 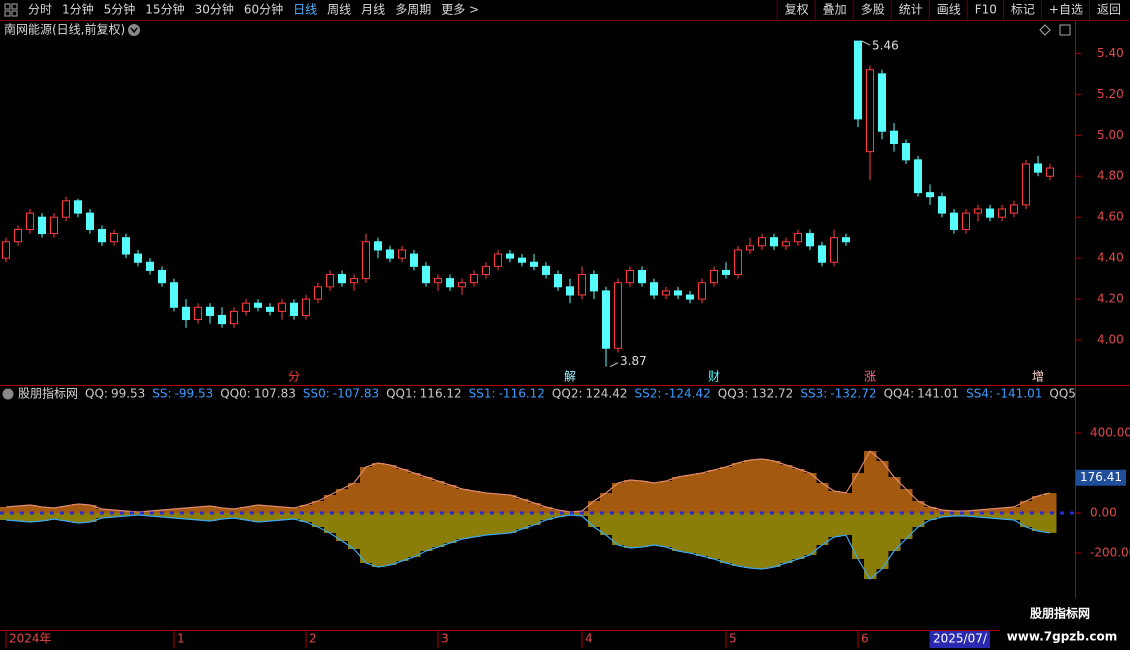 What do you see at coordinates (460, 10) in the screenshot?
I see `period-tab: 更多 >` at bounding box center [460, 10].